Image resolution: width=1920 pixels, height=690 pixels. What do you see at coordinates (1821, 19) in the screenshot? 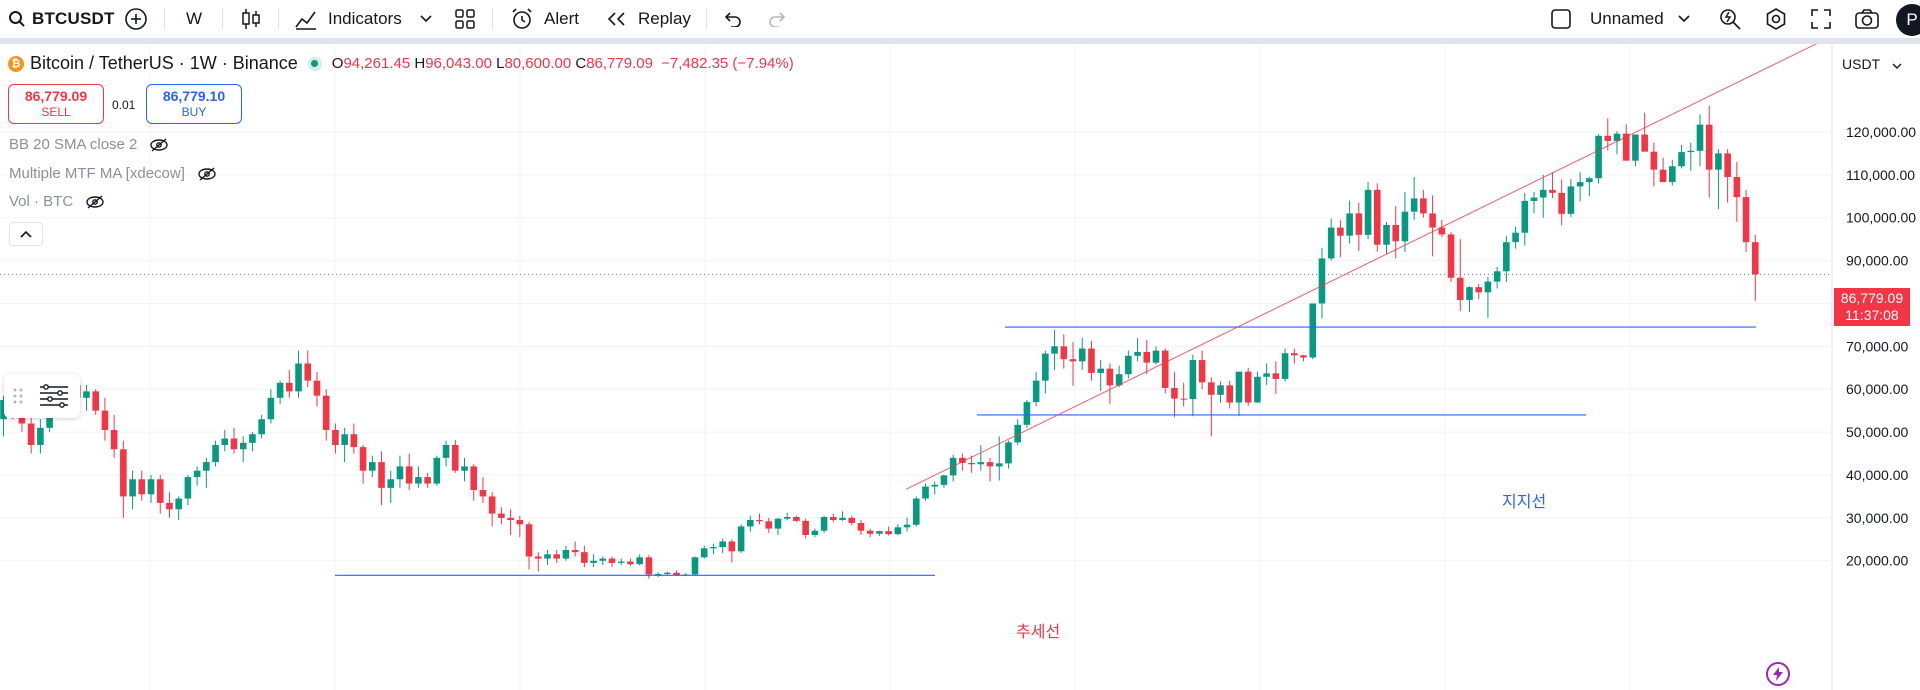
I see `fullscreen-button` at bounding box center [1821, 19].